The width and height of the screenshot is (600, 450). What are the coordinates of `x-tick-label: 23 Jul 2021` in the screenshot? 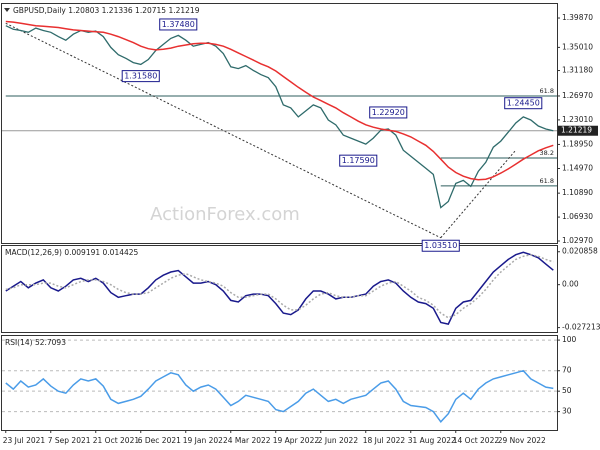 It's located at (24, 440).